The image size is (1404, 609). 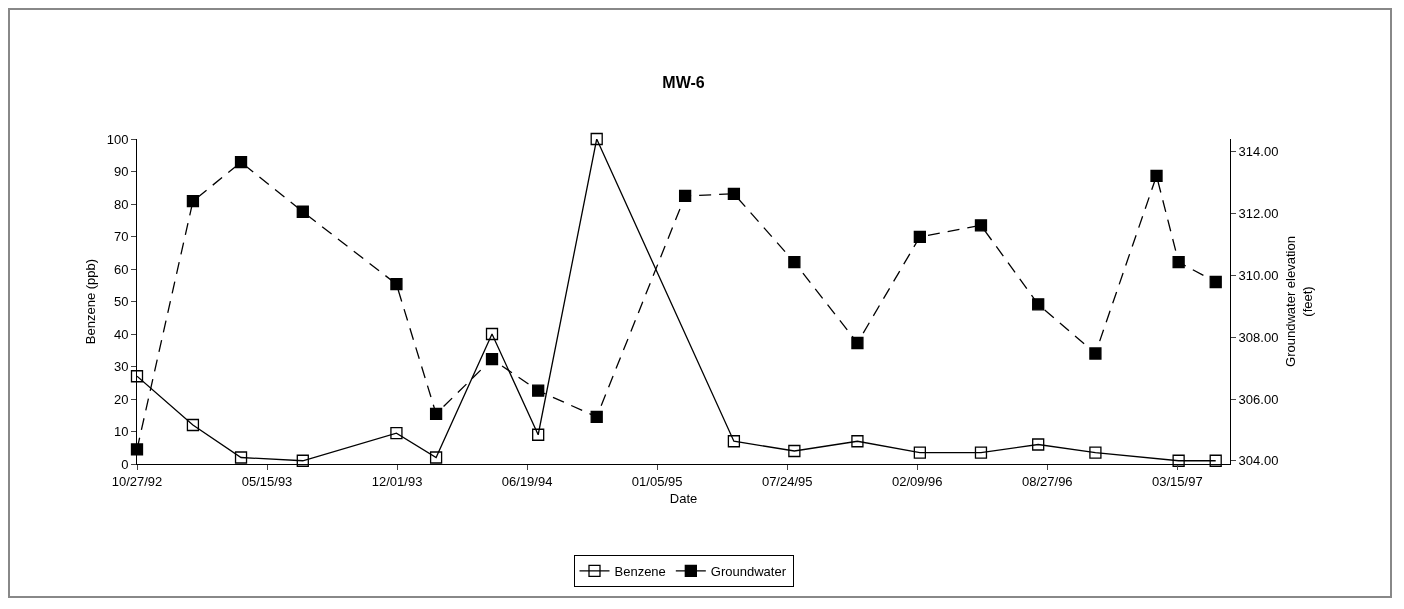 I want to click on y2-axis-title: Groundwater elevation (feet), so click(x=1298, y=301).